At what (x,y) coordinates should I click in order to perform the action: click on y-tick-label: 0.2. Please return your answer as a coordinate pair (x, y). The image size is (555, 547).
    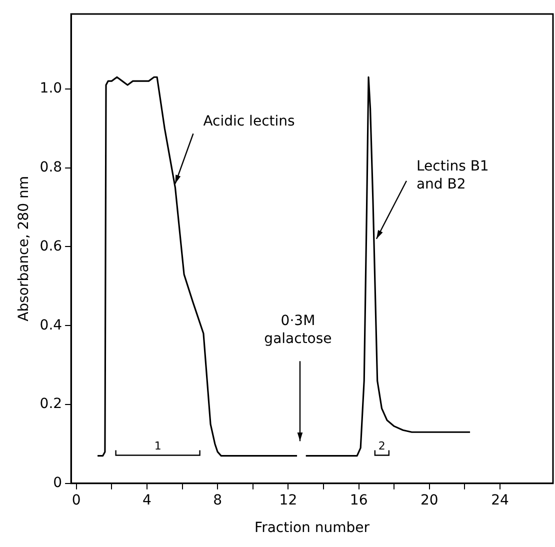
    Looking at the image, I should click on (51, 404).